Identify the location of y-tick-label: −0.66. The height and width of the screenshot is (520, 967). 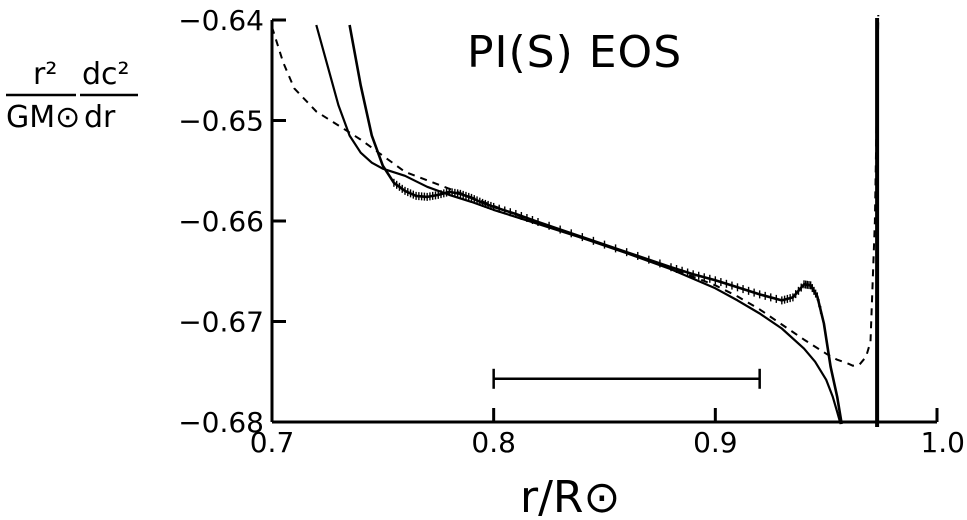
(221, 221).